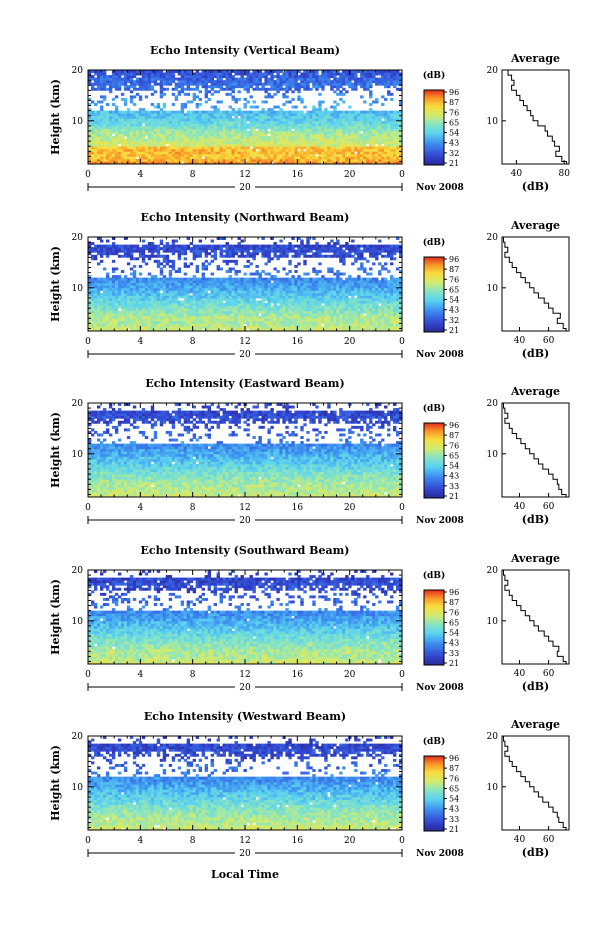 The width and height of the screenshot is (616, 929). I want to click on average-profile: Average 40 80 20 10 (dB), so click(529, 122).